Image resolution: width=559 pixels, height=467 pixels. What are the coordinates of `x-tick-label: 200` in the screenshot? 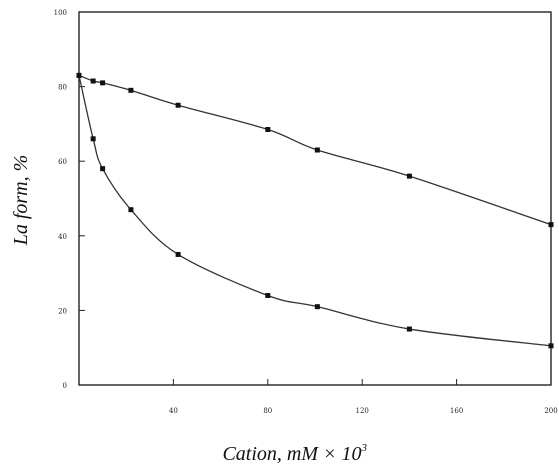 It's located at (550, 411).